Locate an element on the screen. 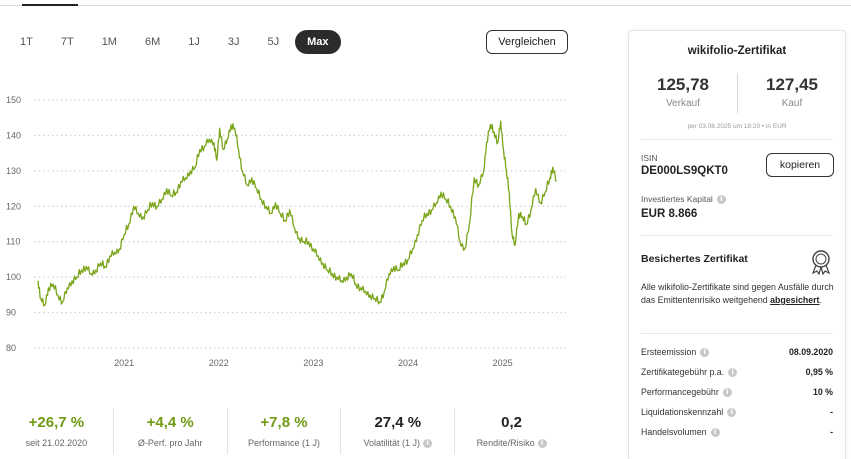 The height and width of the screenshot is (459, 851). stat-item: 0,2 Rendite/Risiko i is located at coordinates (511, 431).